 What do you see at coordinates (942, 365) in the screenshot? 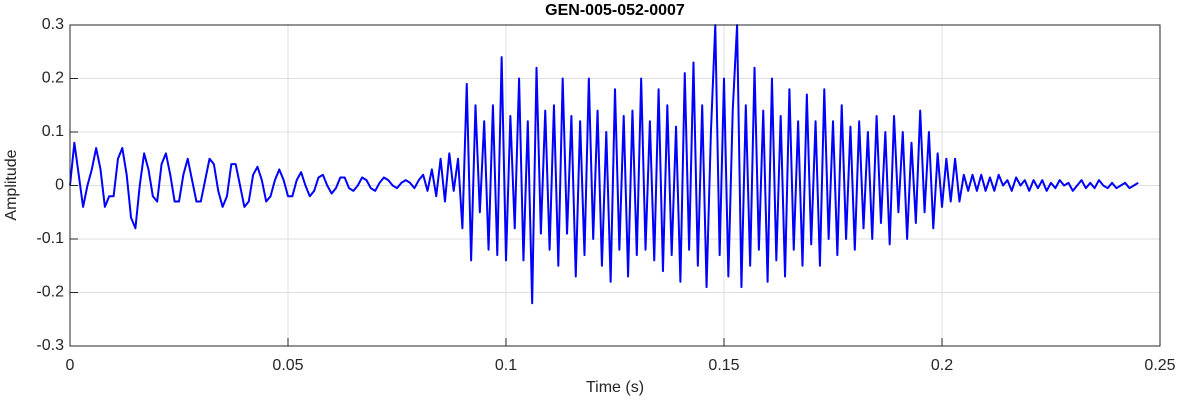
I see `x-tick-label: 0.2` at bounding box center [942, 365].